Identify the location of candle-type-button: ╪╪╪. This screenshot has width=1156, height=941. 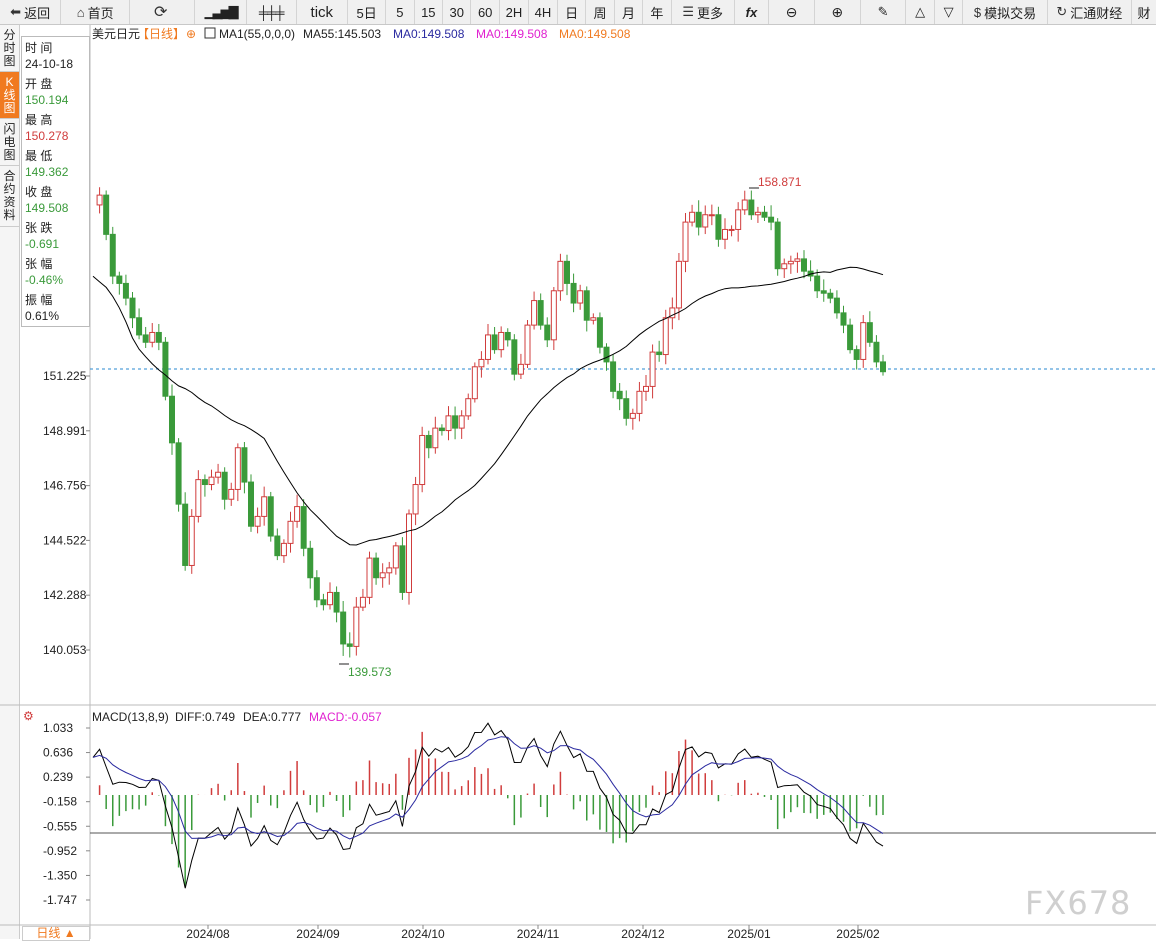
(272, 12).